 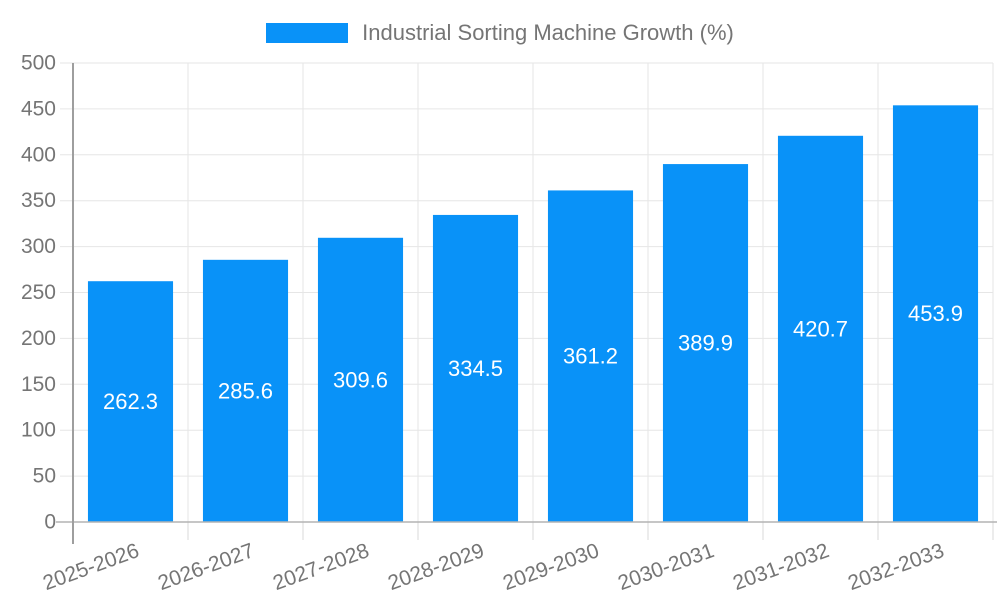 I want to click on legend-label: Industrial Sorting Machine Growth (%), so click(x=548, y=32).